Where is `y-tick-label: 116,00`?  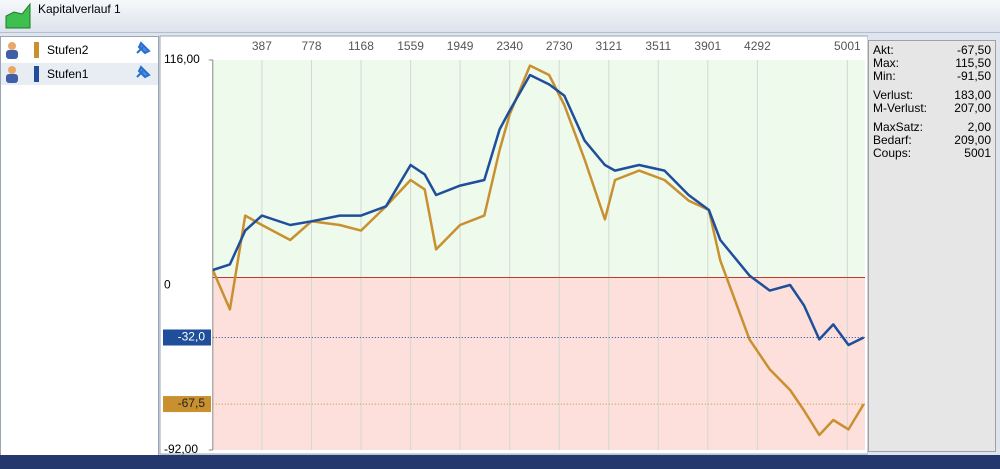 y-tick-label: 116,00 is located at coordinates (182, 59).